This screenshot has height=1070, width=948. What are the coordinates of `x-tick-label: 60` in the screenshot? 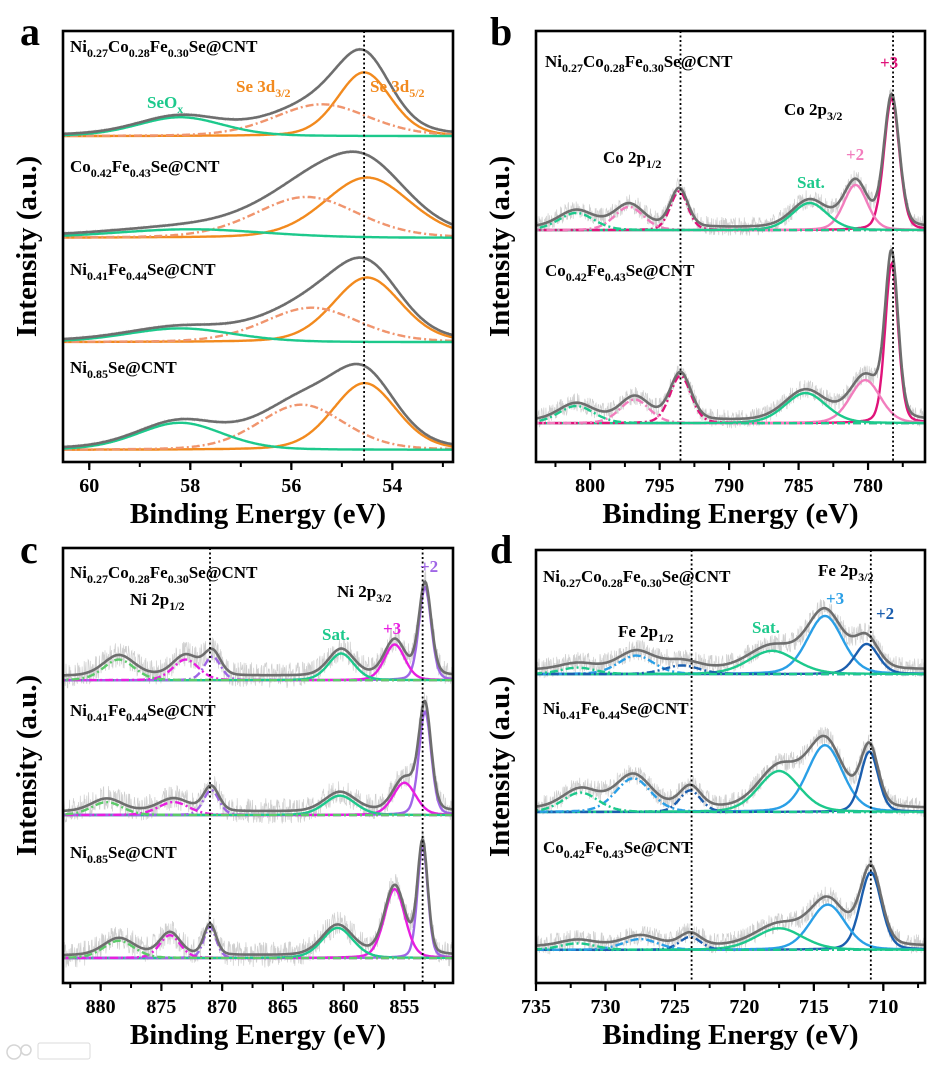 It's located at (89, 486).